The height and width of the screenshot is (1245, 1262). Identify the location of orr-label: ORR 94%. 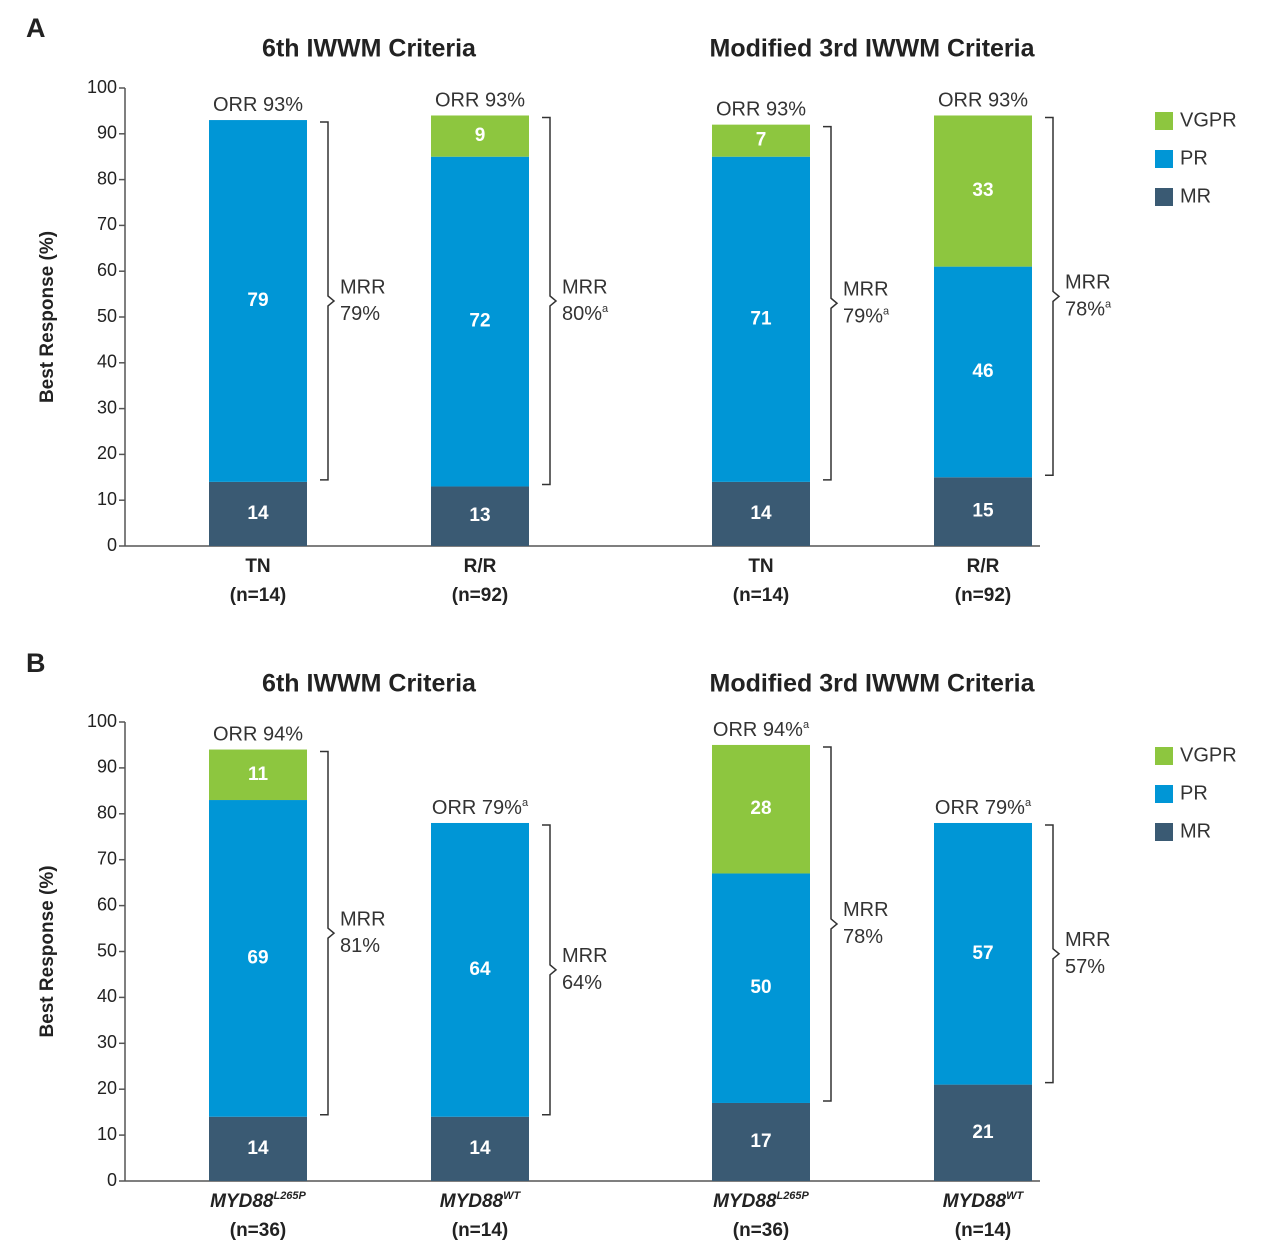
(258, 735).